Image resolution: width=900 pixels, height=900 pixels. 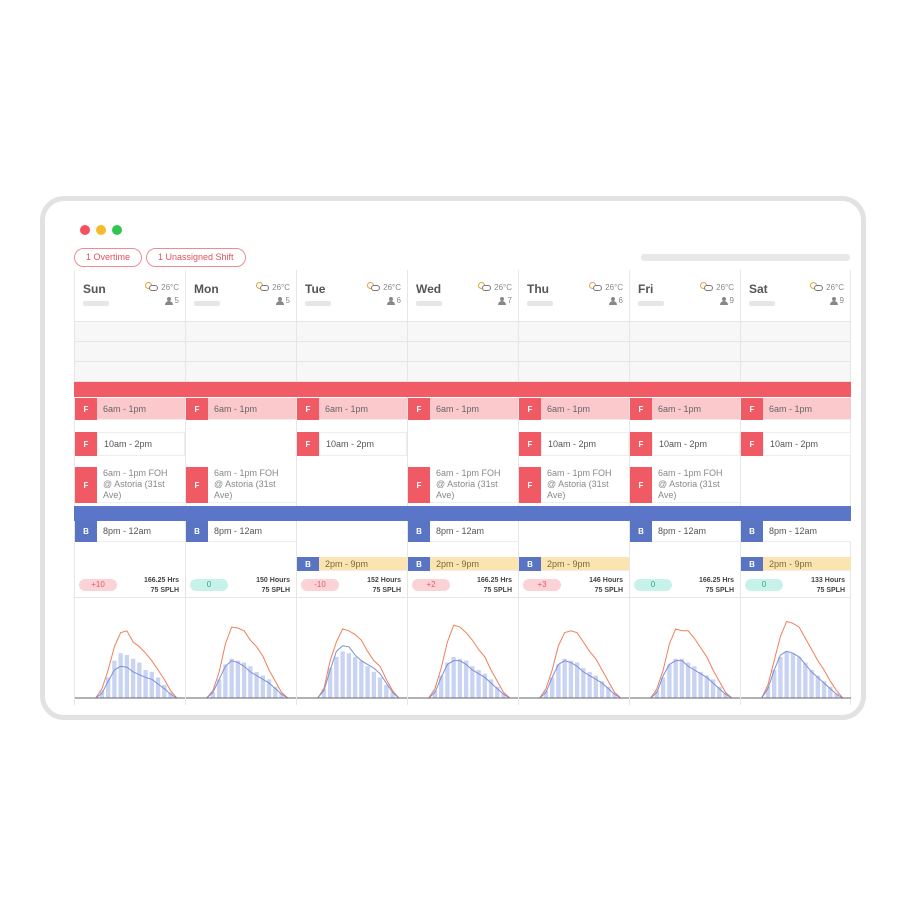 I want to click on splh: 75 SPLH, so click(x=275, y=590).